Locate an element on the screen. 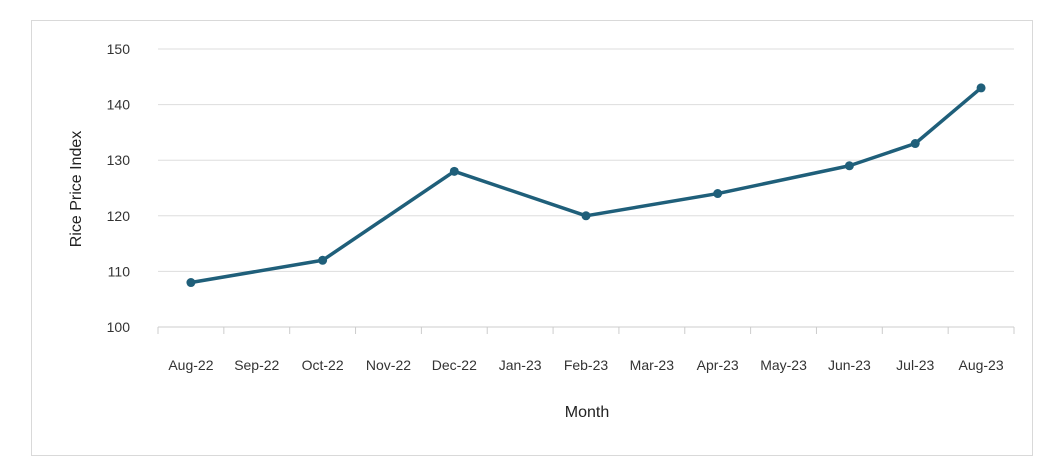 This screenshot has height=458, width=1057. x-tick-label: May-23 is located at coordinates (783, 365).